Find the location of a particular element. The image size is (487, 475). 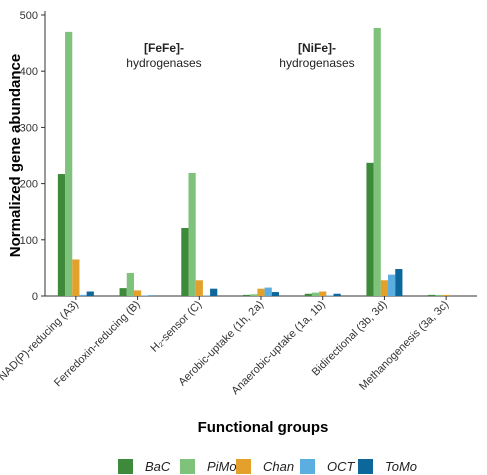

x-axis-title: Functional groups is located at coordinates (263, 427).